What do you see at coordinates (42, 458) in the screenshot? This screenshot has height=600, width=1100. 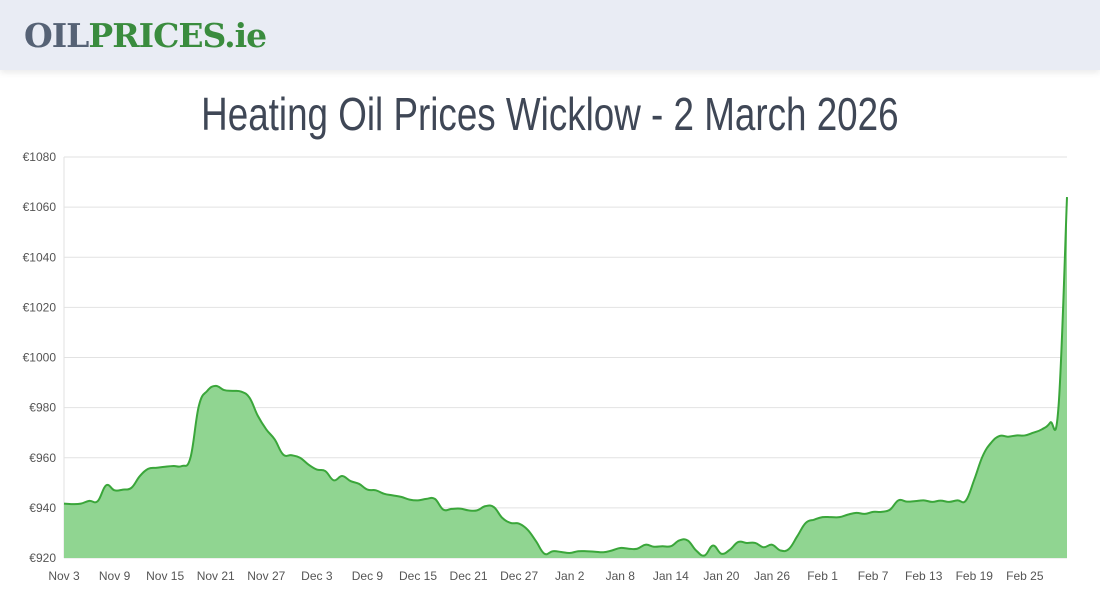 I see `y-tick-label: €960` at bounding box center [42, 458].